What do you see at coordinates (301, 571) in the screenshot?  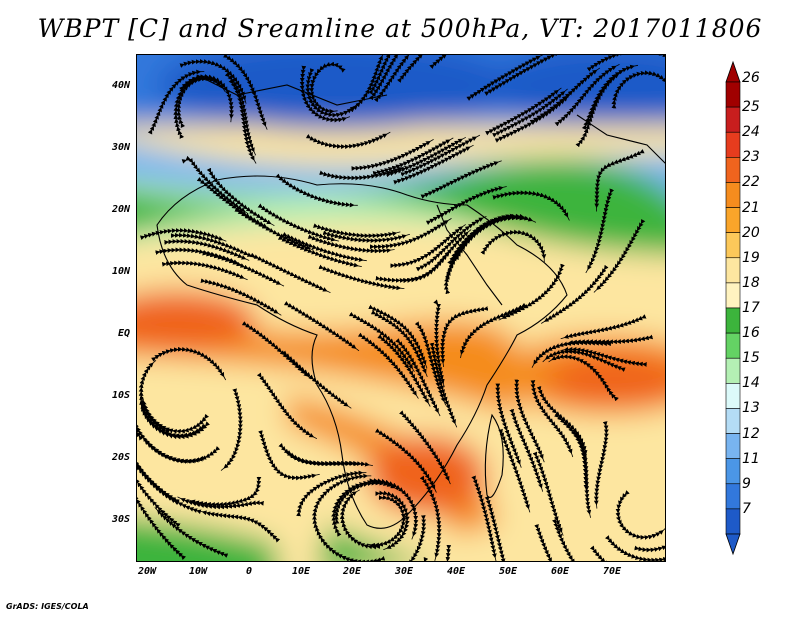 I see `lon-label-10e: 10E` at bounding box center [301, 571].